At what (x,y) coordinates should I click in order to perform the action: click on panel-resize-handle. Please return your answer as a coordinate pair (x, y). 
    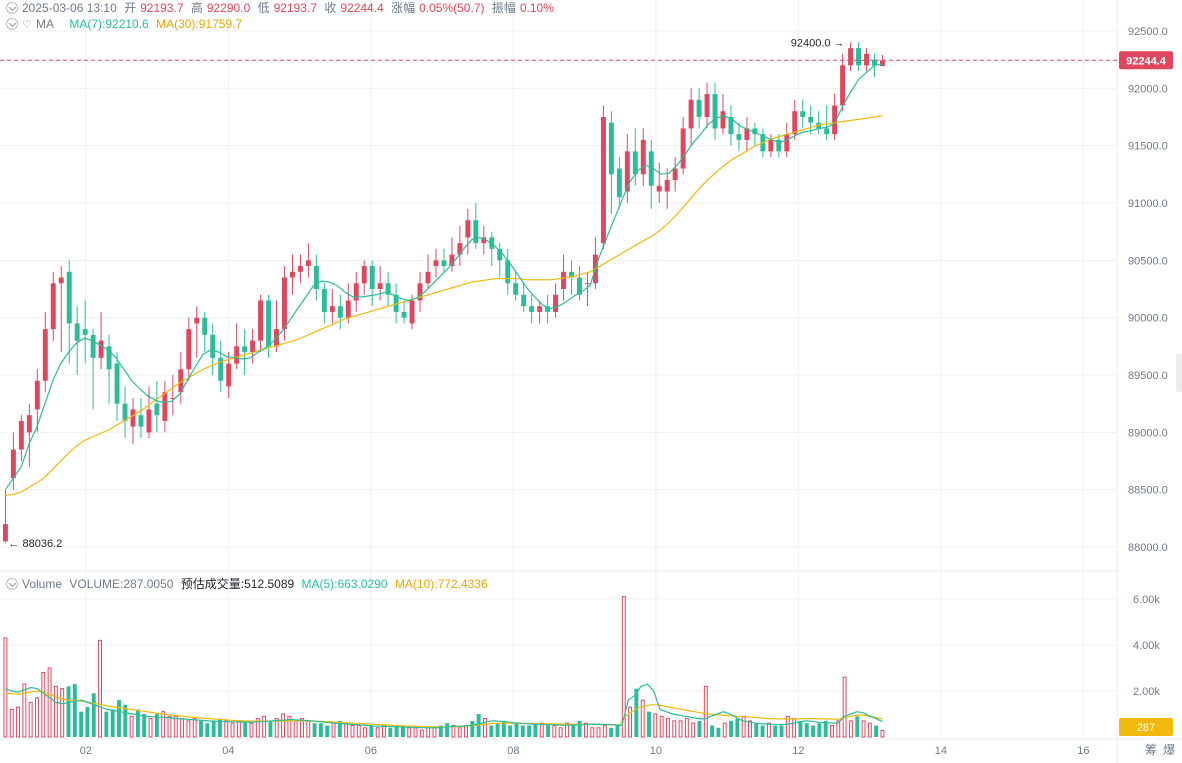
    Looking at the image, I should click on (1179, 373).